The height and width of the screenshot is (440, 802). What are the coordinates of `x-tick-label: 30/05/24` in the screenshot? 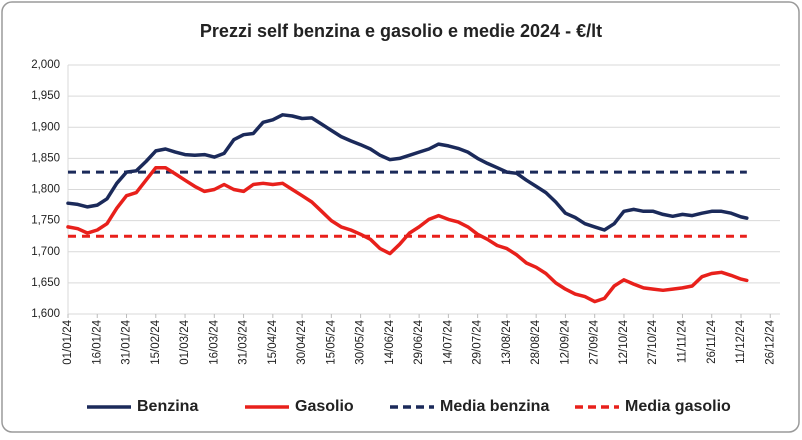 It's located at (361, 341).